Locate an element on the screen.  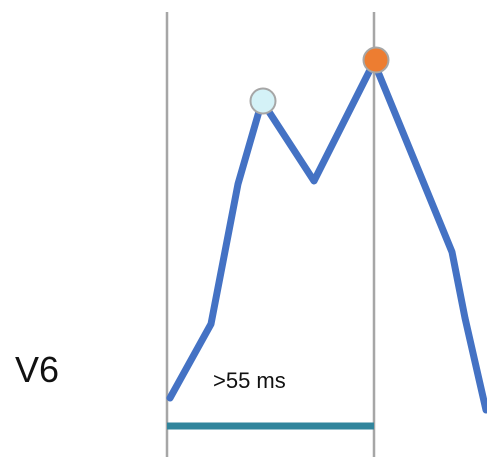
first-peak-marker is located at coordinates (263, 101).